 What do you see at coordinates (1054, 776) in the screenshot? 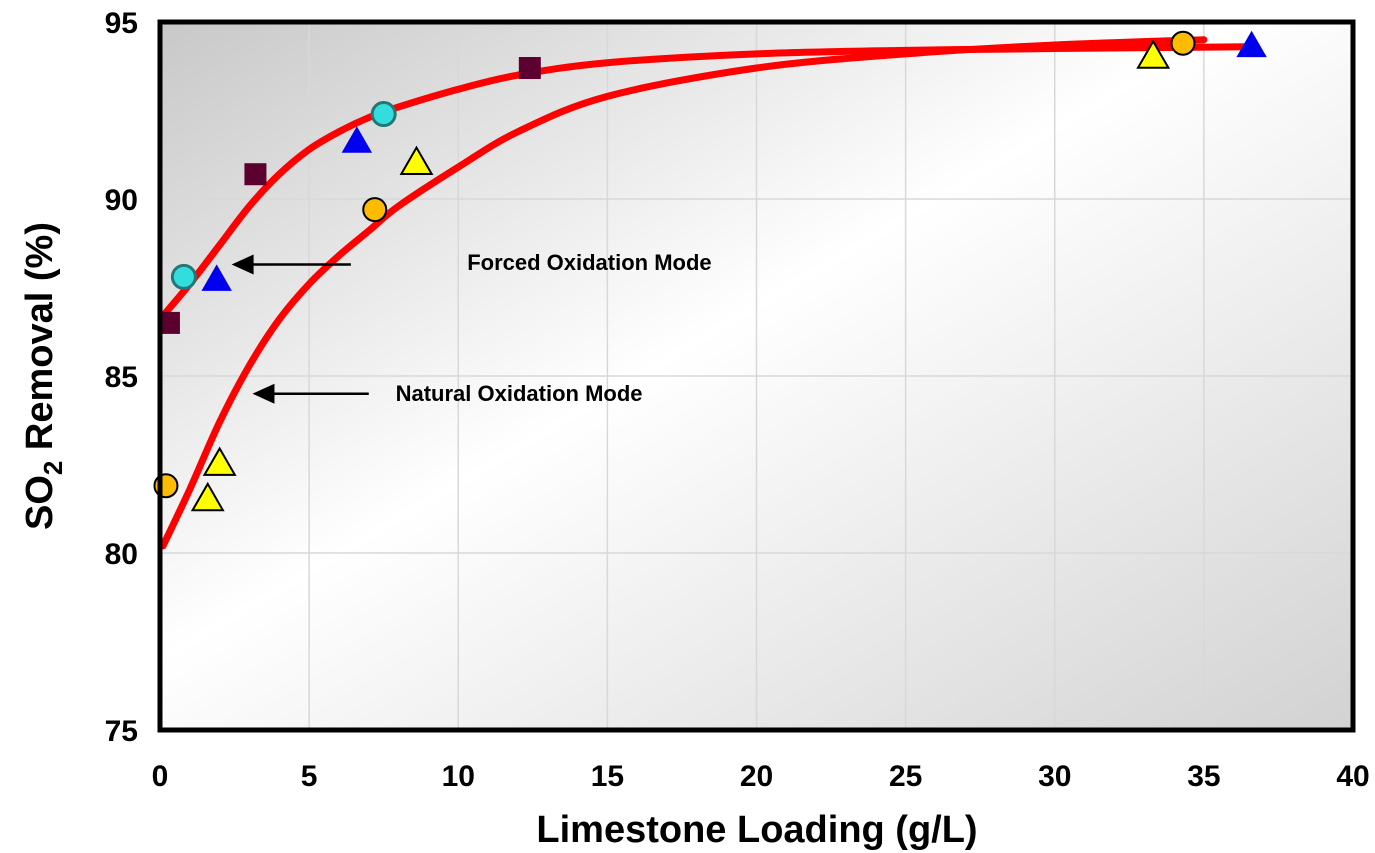
I see `x-tick-label: 30` at bounding box center [1054, 776].